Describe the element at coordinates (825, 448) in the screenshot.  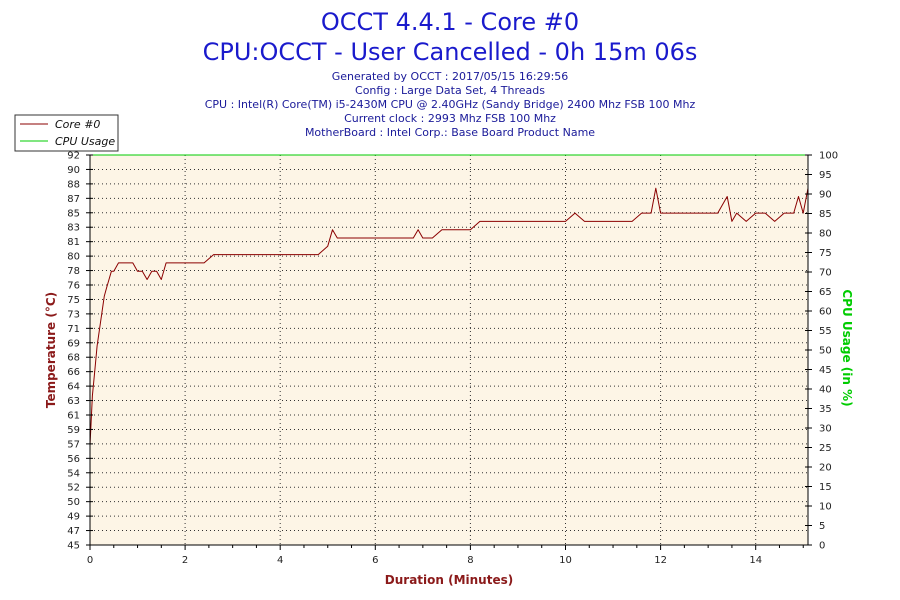
I see `y-right-tick-label: 25` at that location.